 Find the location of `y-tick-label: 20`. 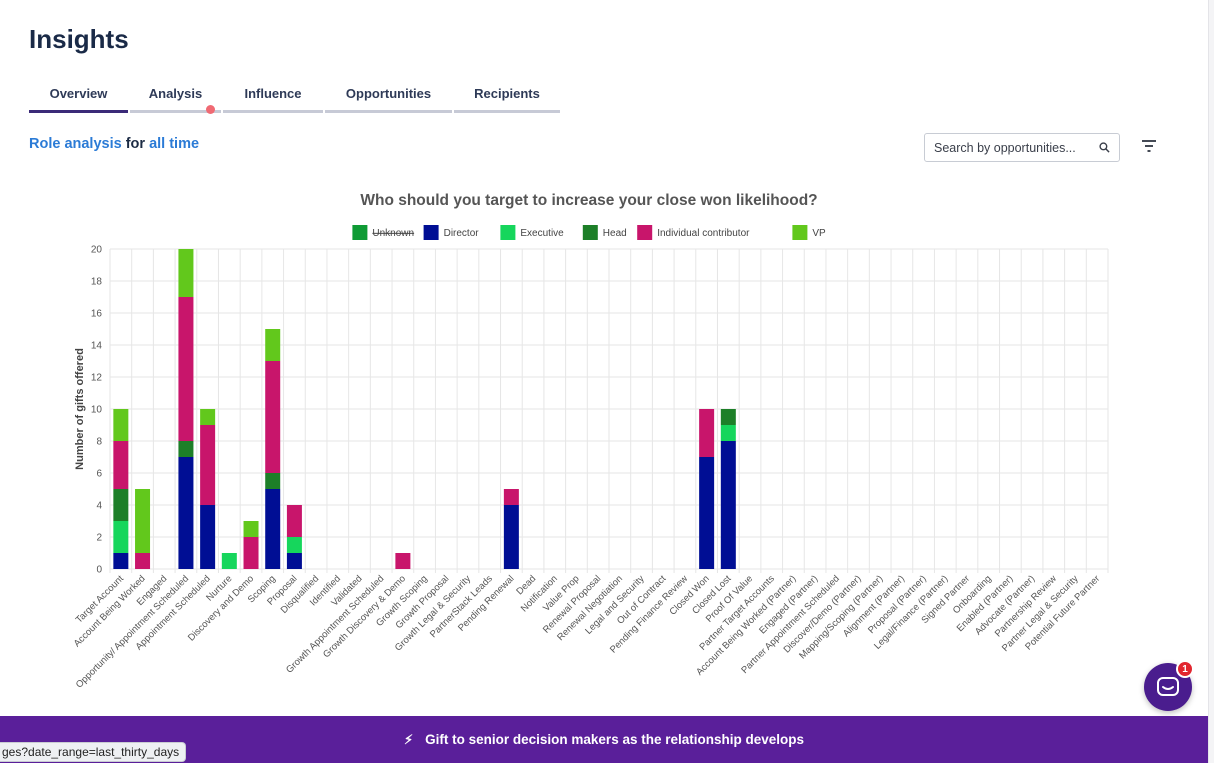

y-tick-label: 20 is located at coordinates (97, 250).